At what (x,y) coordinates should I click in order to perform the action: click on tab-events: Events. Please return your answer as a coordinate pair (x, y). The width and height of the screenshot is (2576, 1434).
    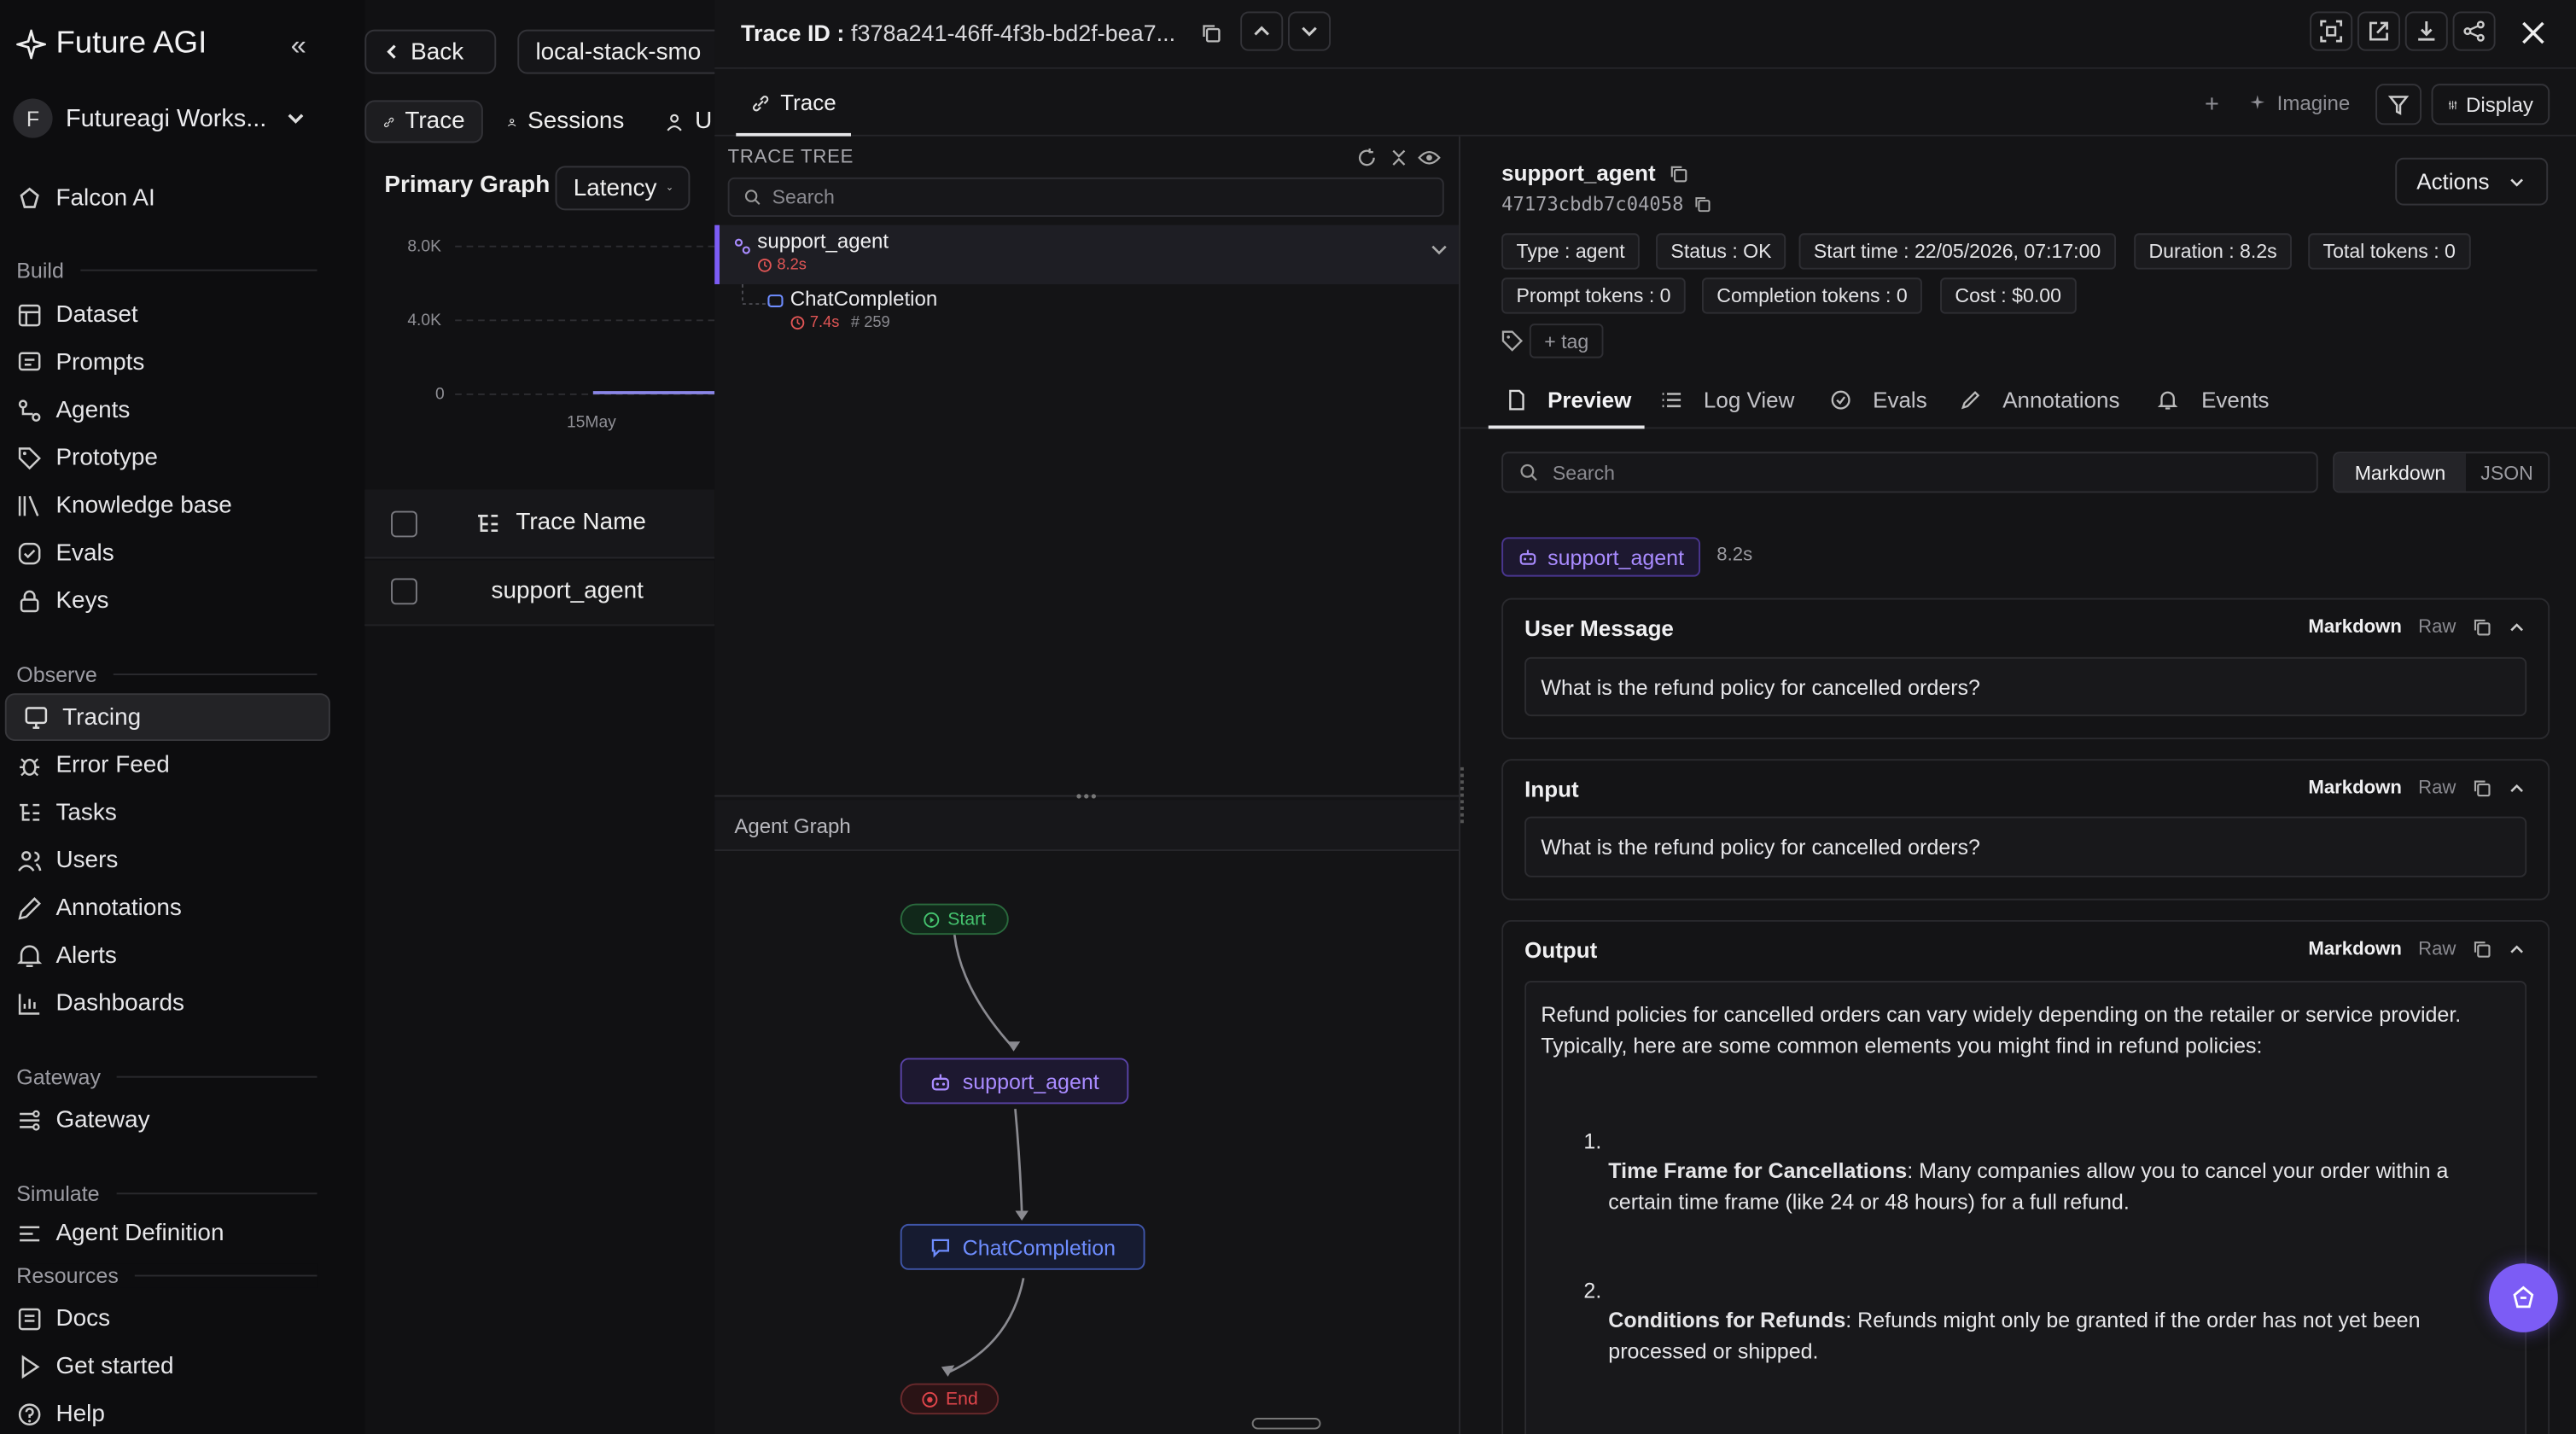
    Looking at the image, I should click on (2213, 400).